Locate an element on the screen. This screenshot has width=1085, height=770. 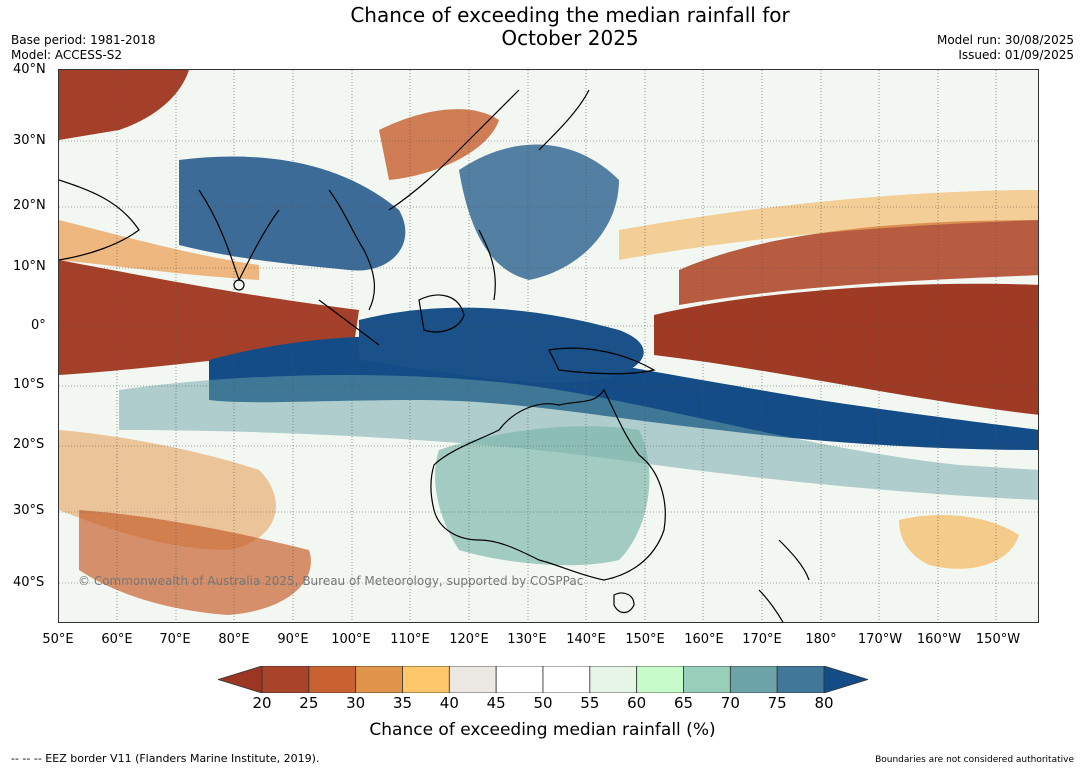
lat-label: 30°S is located at coordinates (29, 510).